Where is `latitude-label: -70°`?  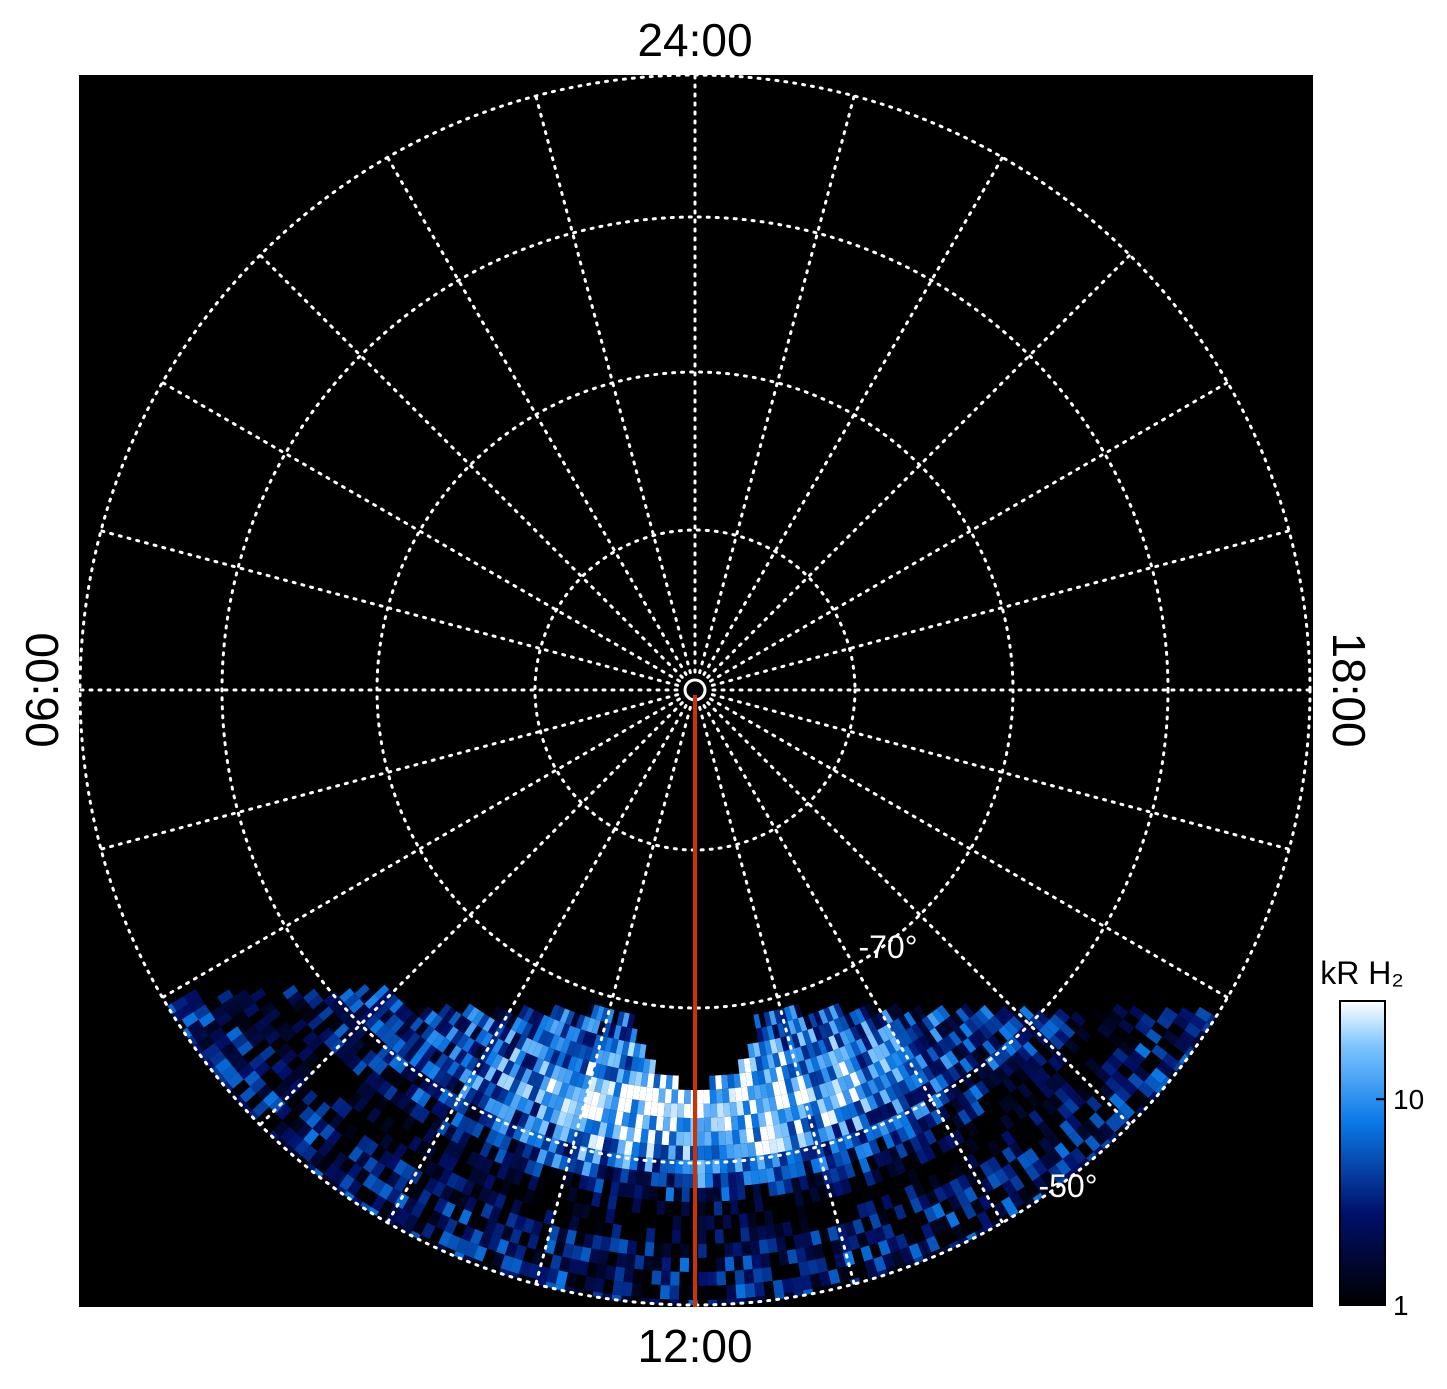 latitude-label: -70° is located at coordinates (887, 947).